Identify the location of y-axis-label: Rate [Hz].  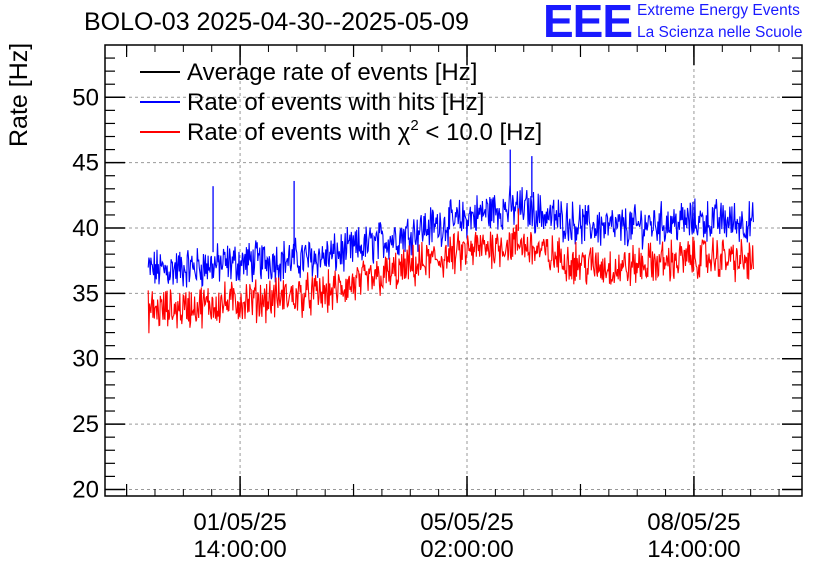
(19, 94).